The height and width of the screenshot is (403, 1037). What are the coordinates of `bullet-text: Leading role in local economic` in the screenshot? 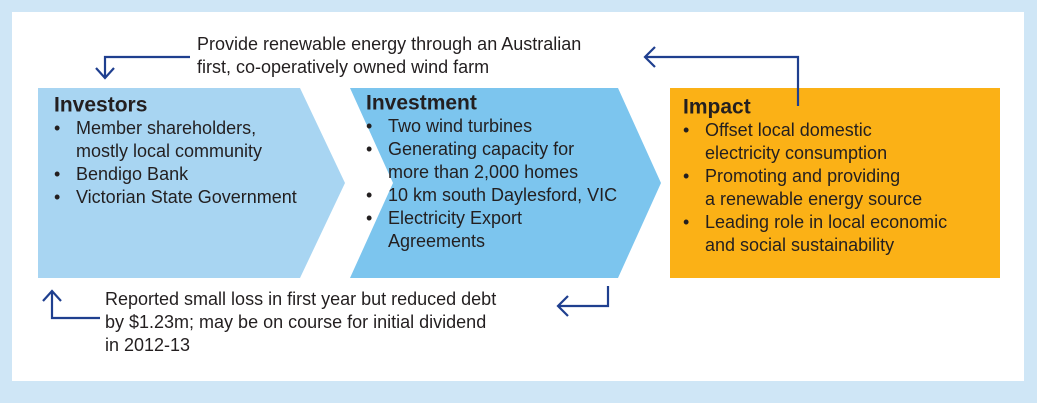 It's located at (826, 222).